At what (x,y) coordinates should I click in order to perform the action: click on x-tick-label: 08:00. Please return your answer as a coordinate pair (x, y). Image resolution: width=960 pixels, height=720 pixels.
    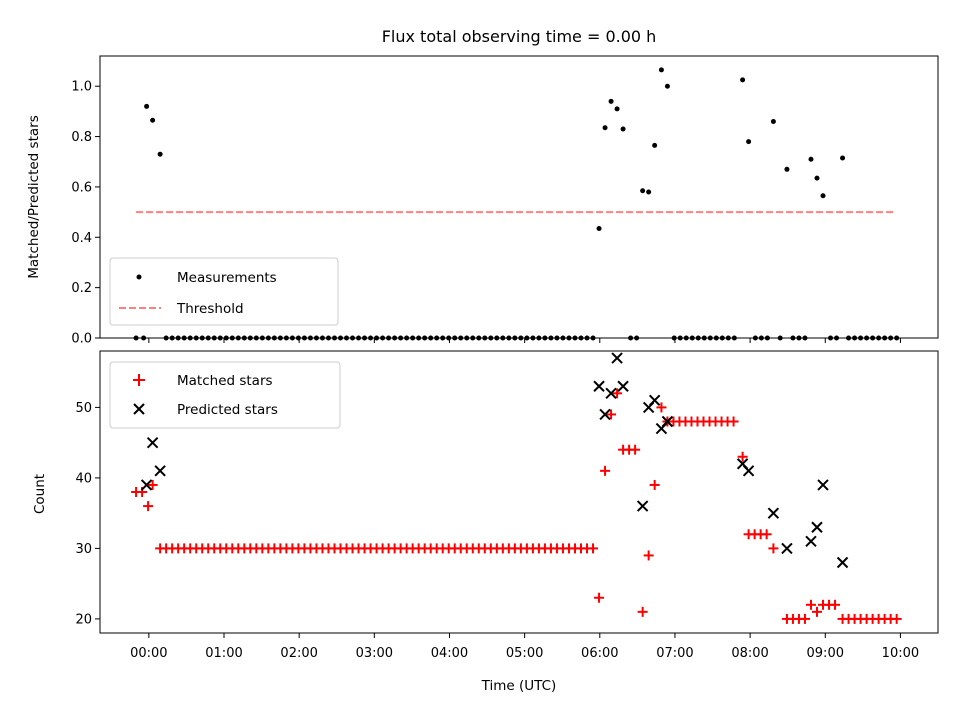
    Looking at the image, I should click on (749, 653).